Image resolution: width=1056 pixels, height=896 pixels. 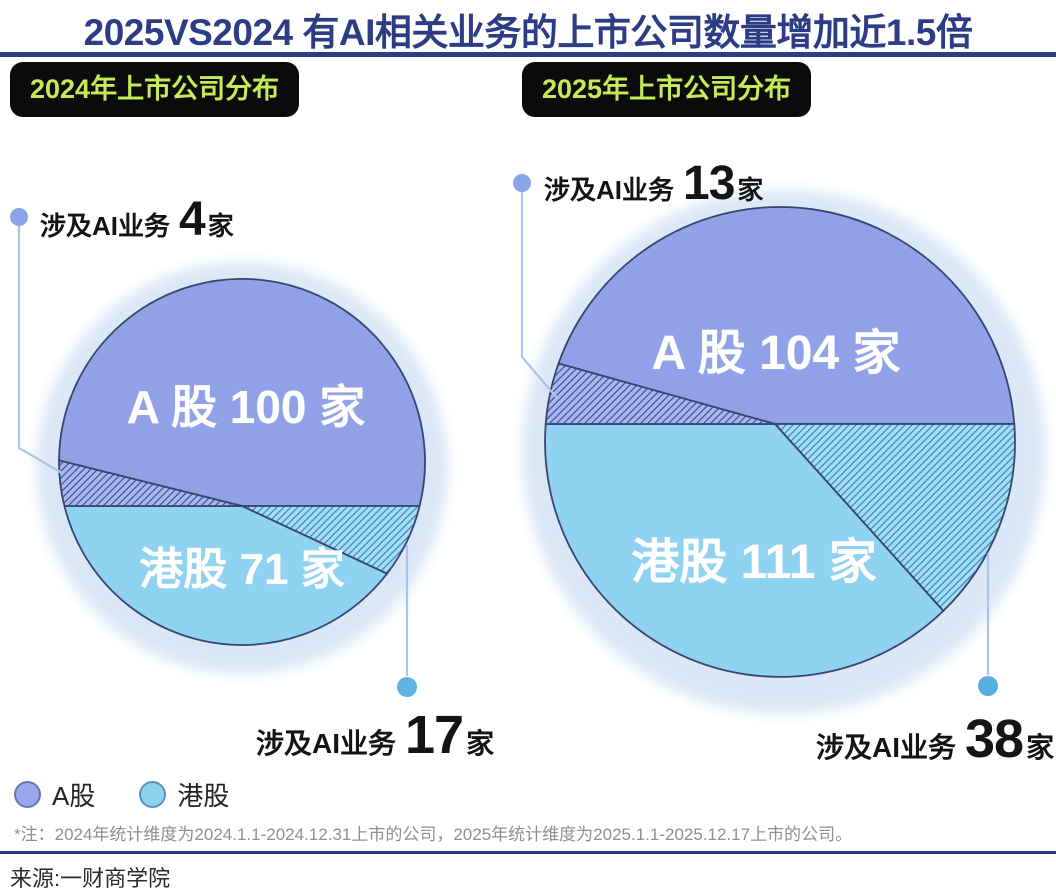 I want to click on pie-2024-h-share-slice, so click(x=225, y=575).